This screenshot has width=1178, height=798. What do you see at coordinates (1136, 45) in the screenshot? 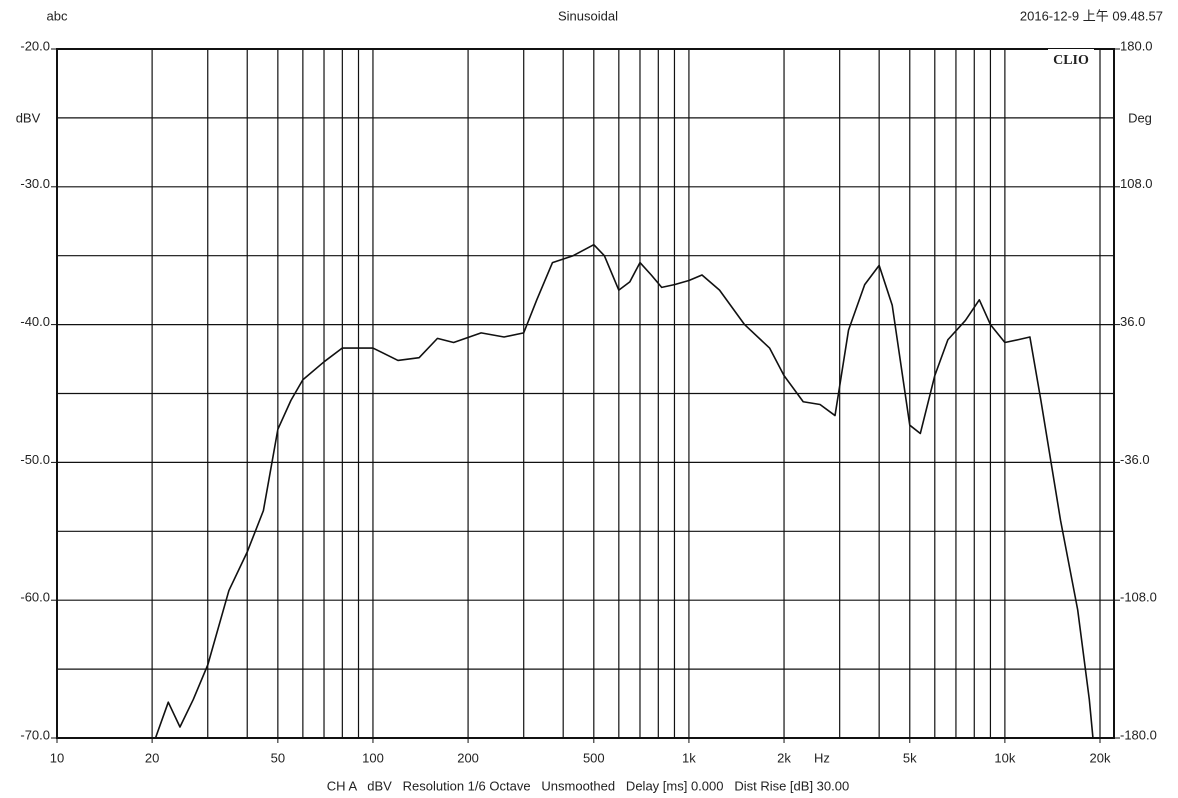
I see `y2-tick-label: 180.0` at bounding box center [1136, 45].